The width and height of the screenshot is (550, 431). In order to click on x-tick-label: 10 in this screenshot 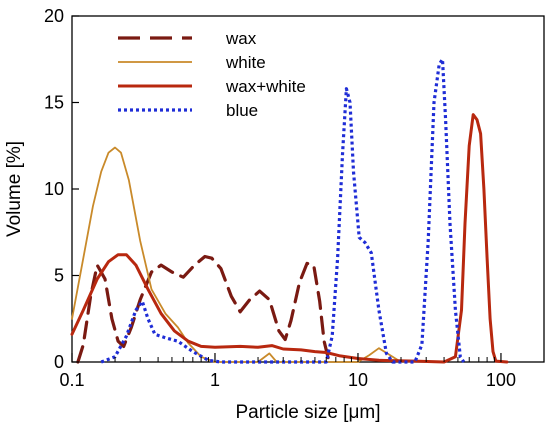, I will do `click(358, 380)`.